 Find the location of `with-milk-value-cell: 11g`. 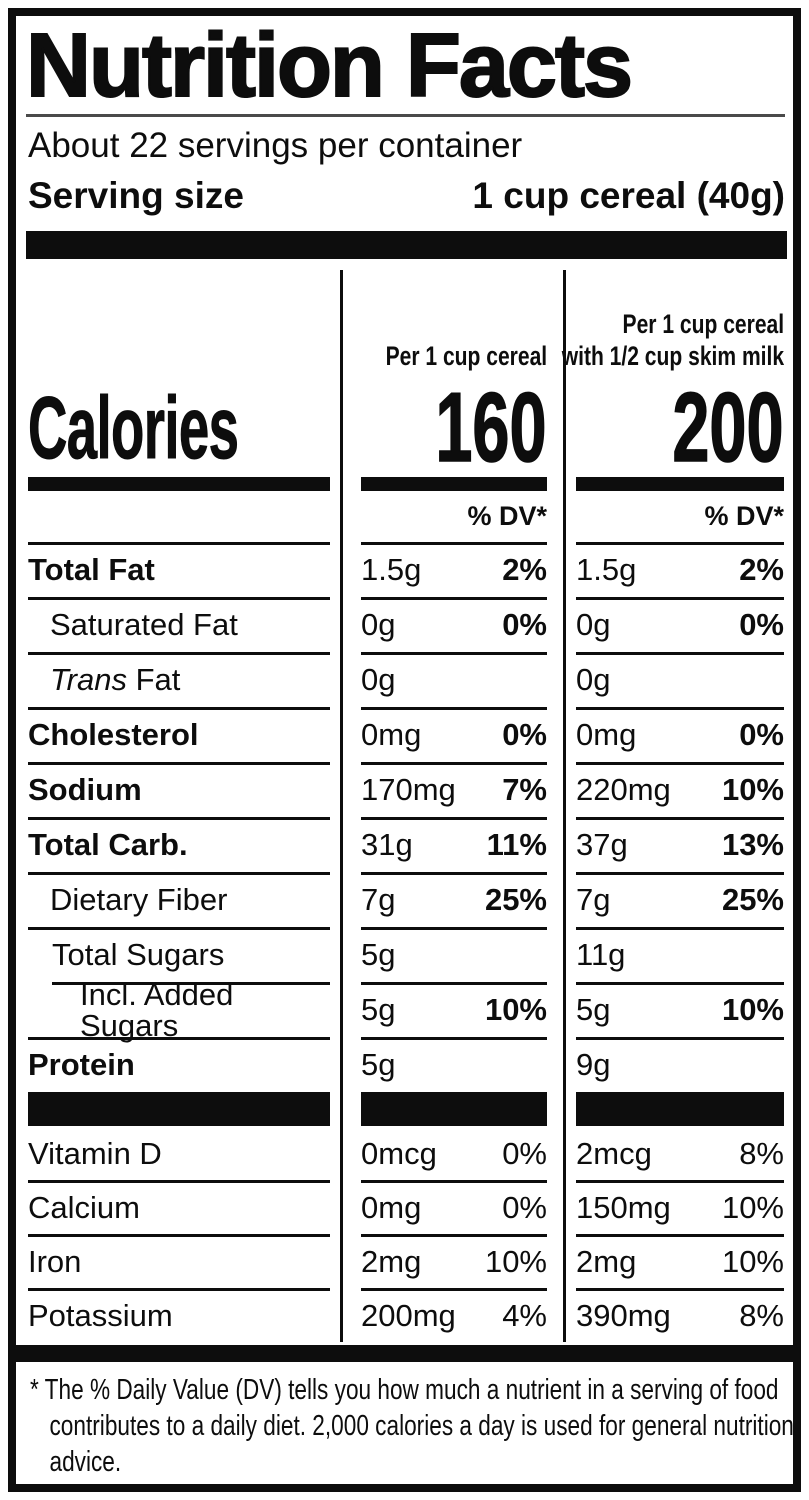

with-milk-value-cell: 11g is located at coordinates (678, 956).